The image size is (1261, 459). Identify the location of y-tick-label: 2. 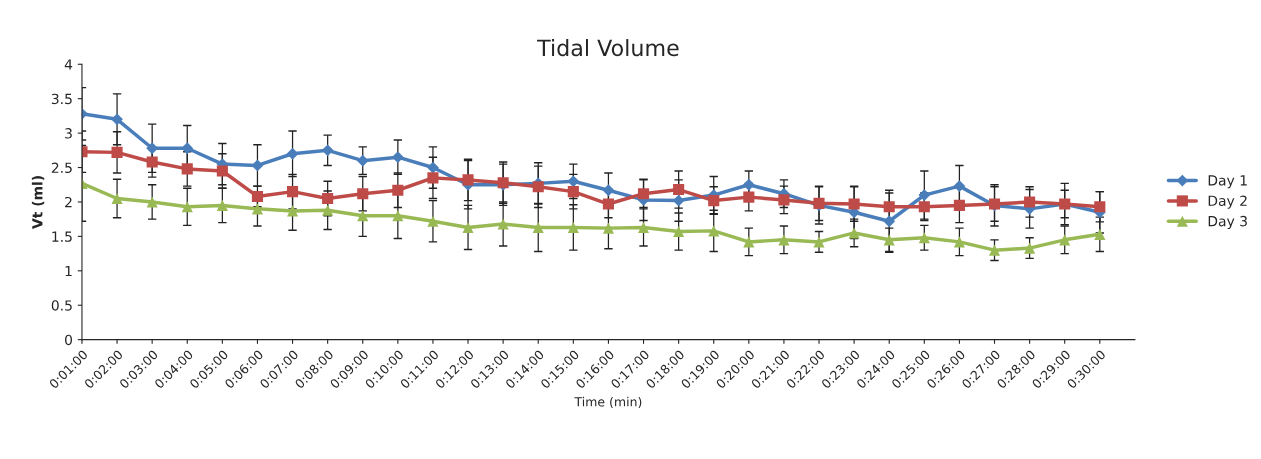
(68, 202).